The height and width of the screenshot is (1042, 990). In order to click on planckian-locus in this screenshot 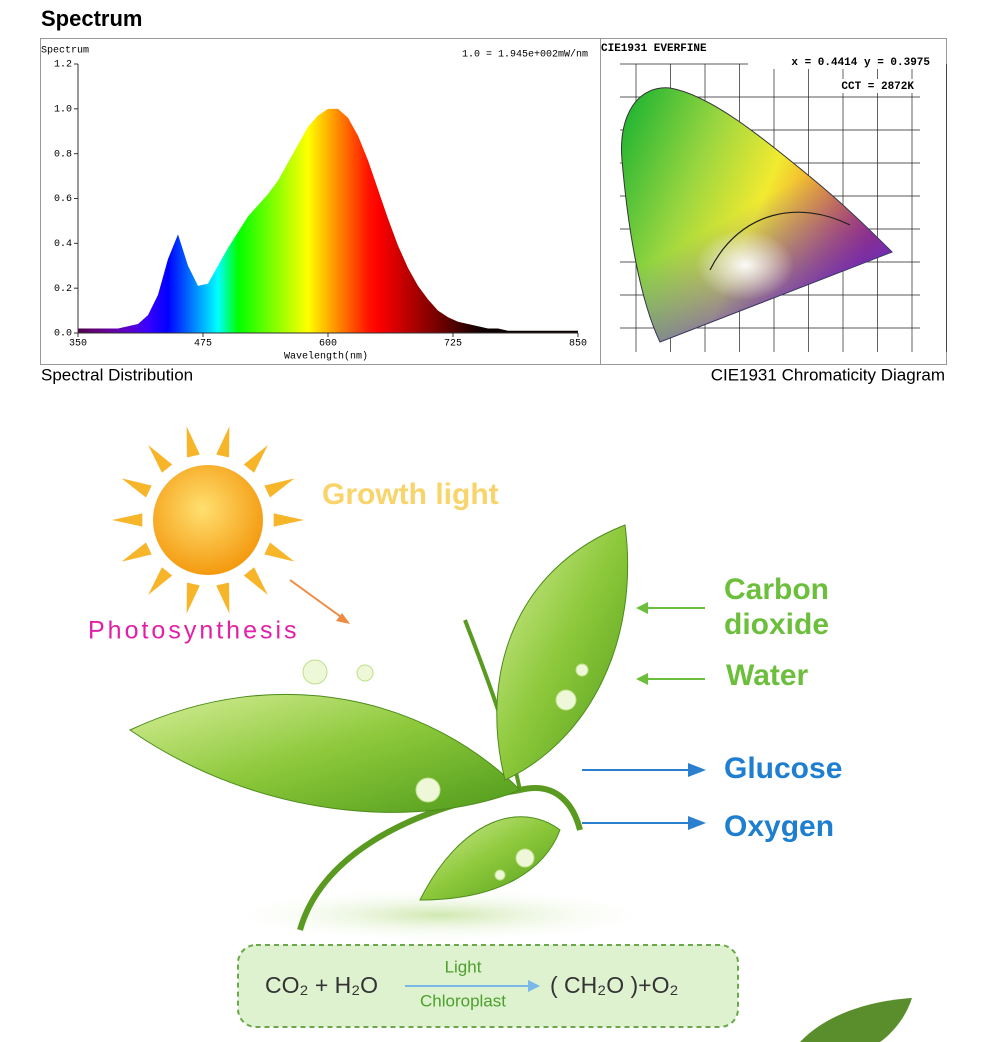, I will do `click(780, 241)`.